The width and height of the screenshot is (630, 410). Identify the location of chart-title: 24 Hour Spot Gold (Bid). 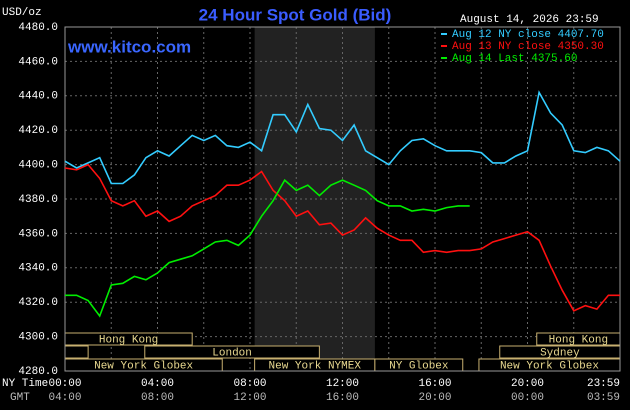
(295, 14).